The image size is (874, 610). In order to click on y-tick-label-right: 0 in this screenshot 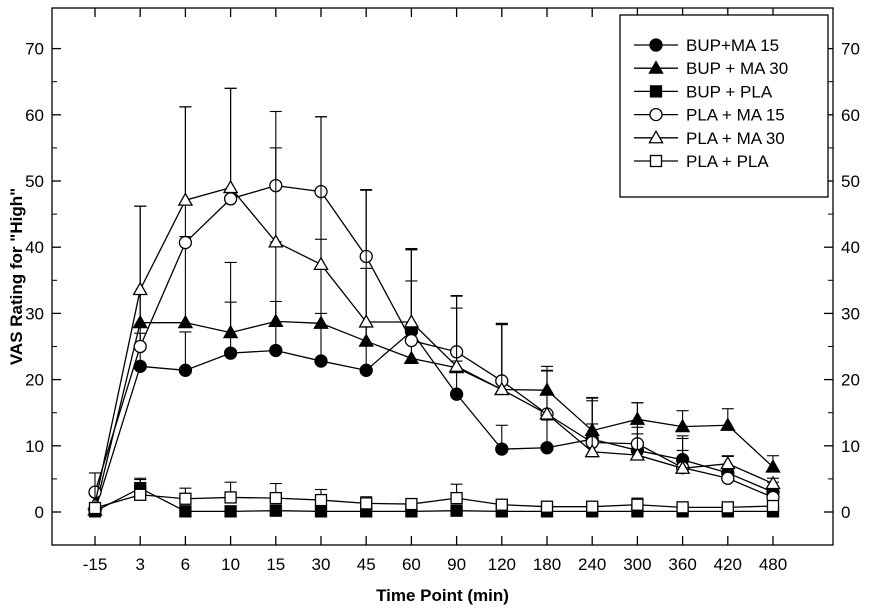, I will do `click(845, 512)`.